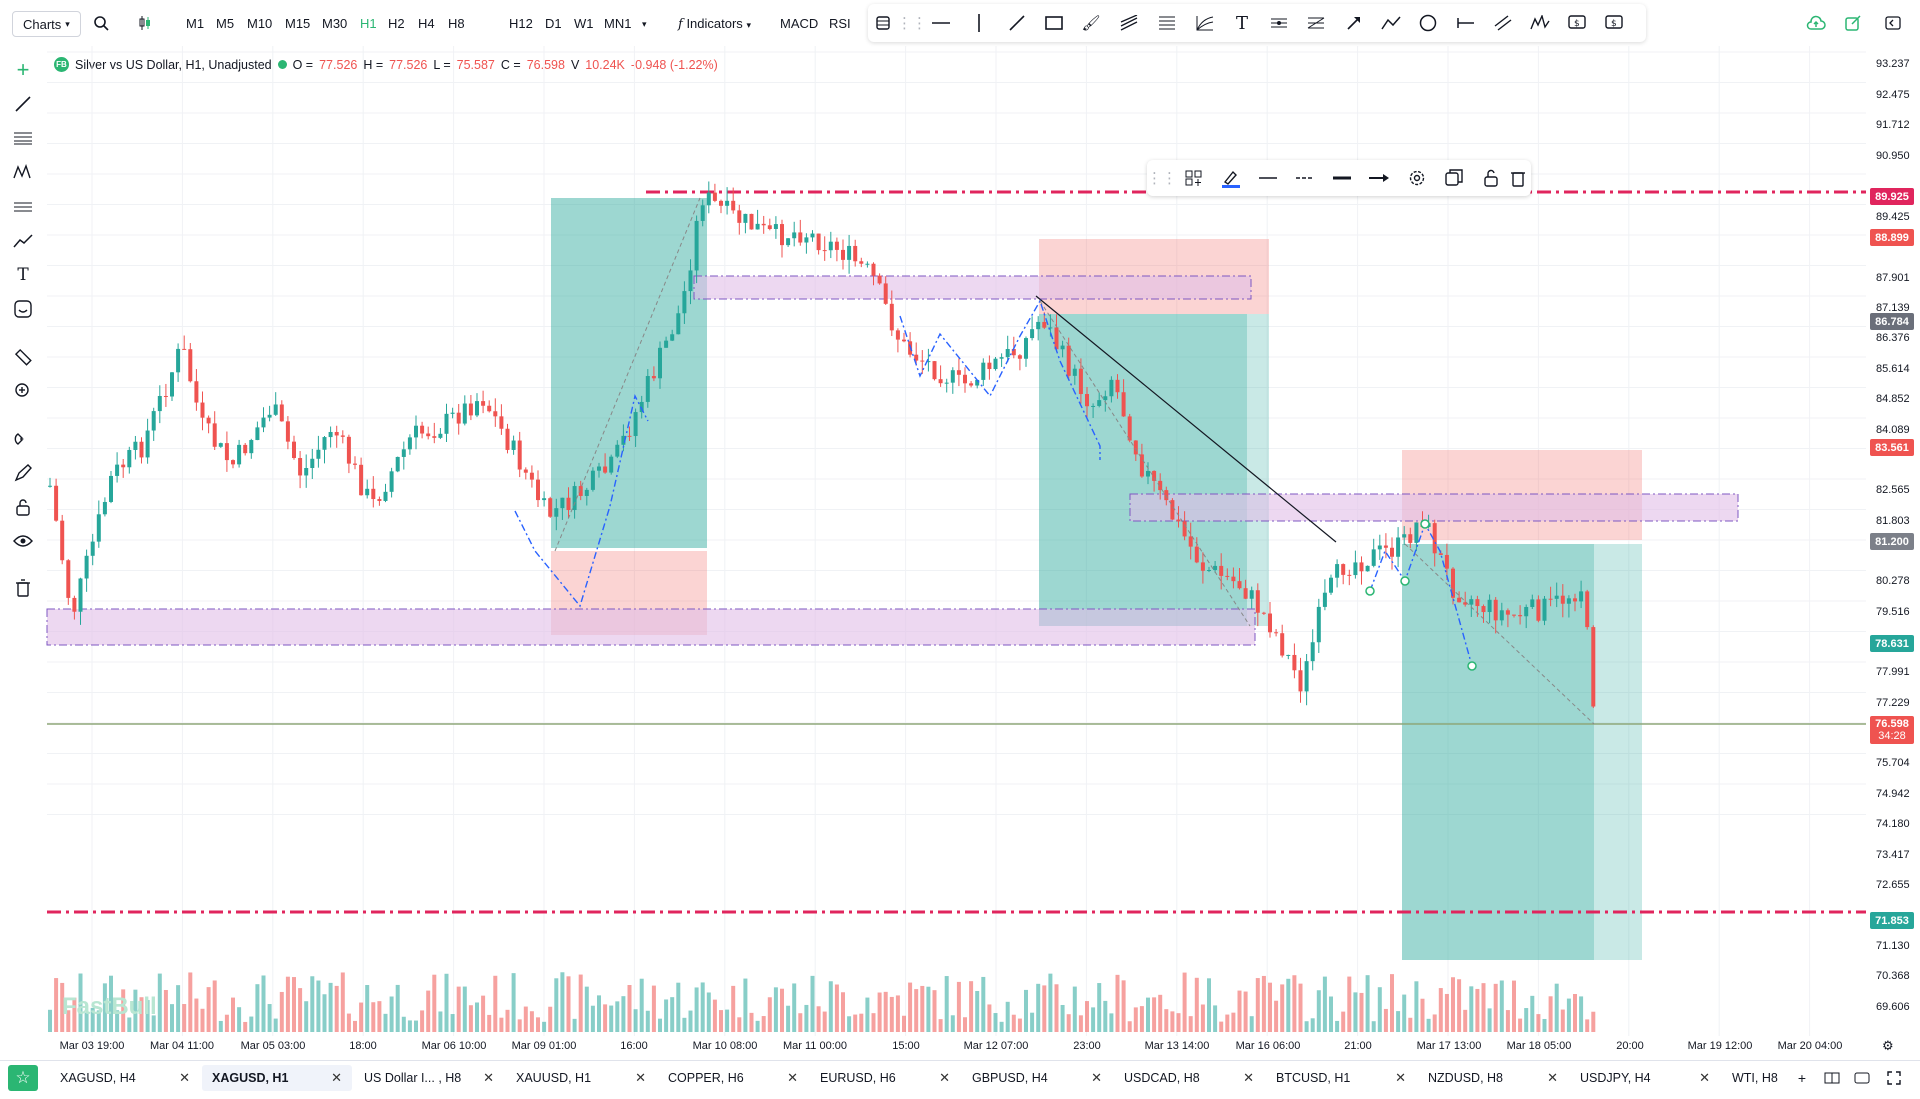  I want to click on charts-menu-button: Charts ▾, so click(46, 24).